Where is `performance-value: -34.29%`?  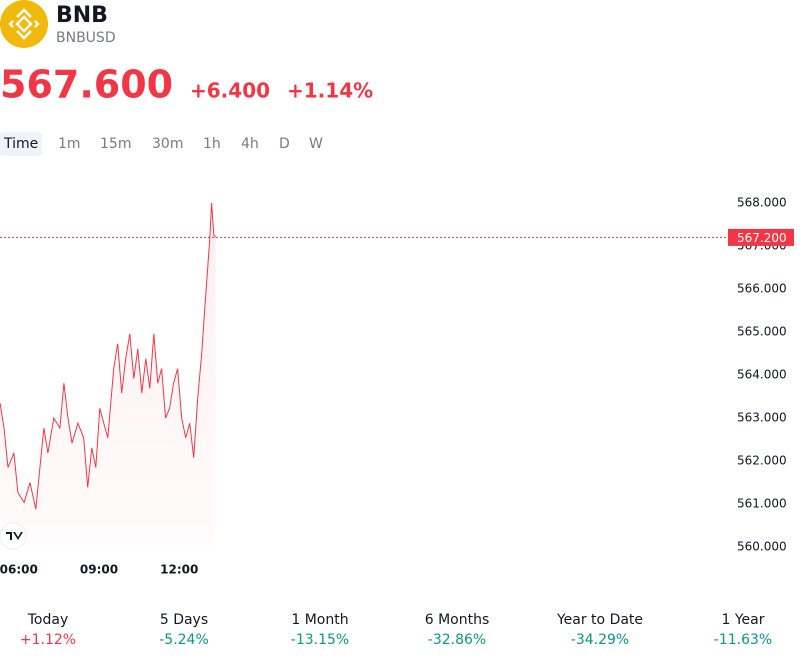 performance-value: -34.29% is located at coordinates (600, 640).